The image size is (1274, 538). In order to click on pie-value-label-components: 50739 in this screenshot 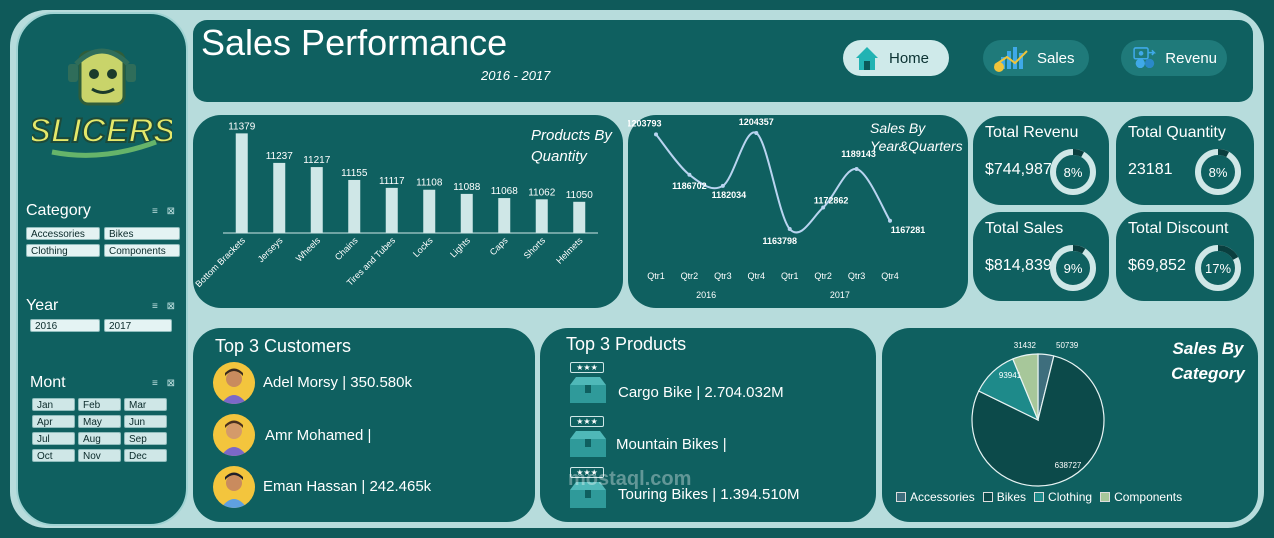, I will do `click(1067, 345)`.